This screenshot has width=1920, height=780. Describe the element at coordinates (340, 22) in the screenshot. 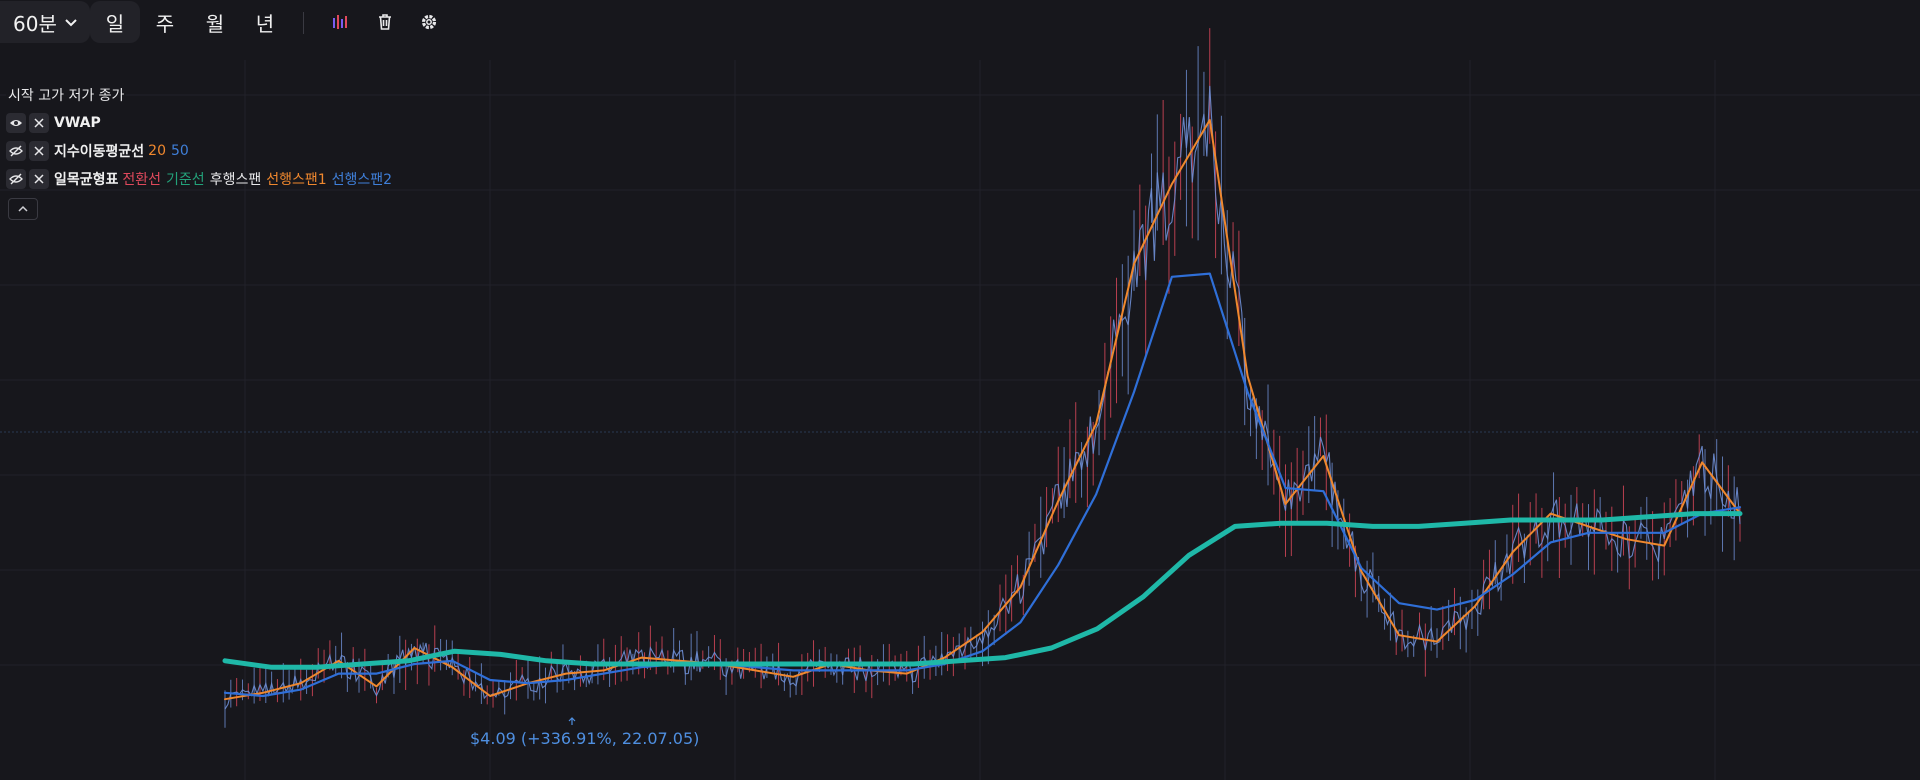

I see `indicators-icon` at that location.